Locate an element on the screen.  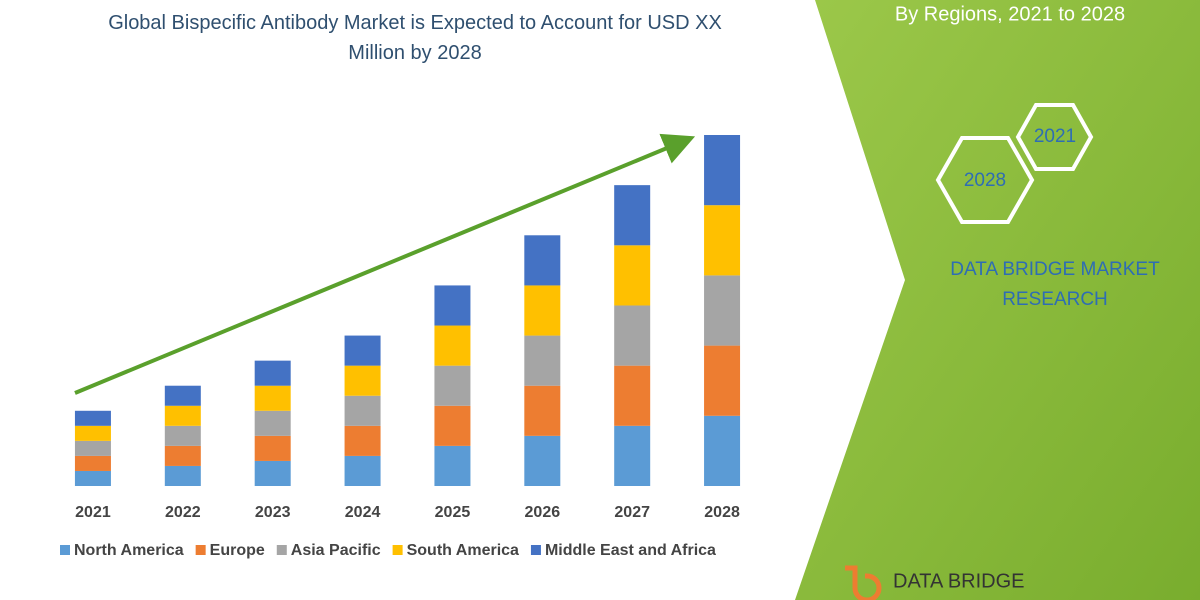
hexagon-label: 2028 is located at coordinates (985, 180).